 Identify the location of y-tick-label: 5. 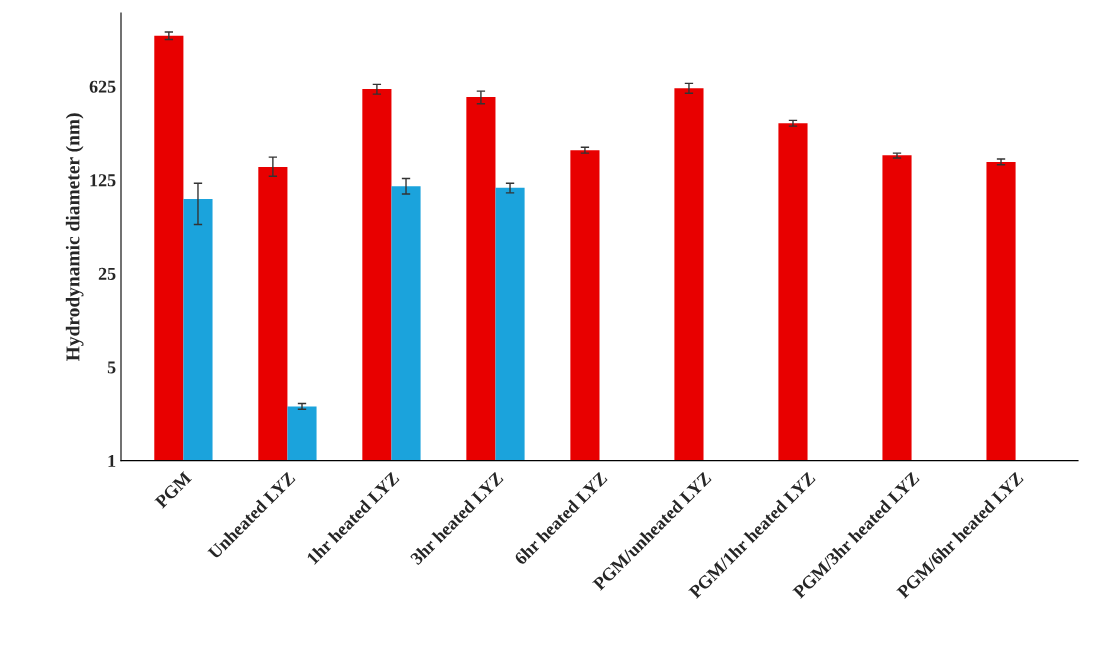
(111, 367).